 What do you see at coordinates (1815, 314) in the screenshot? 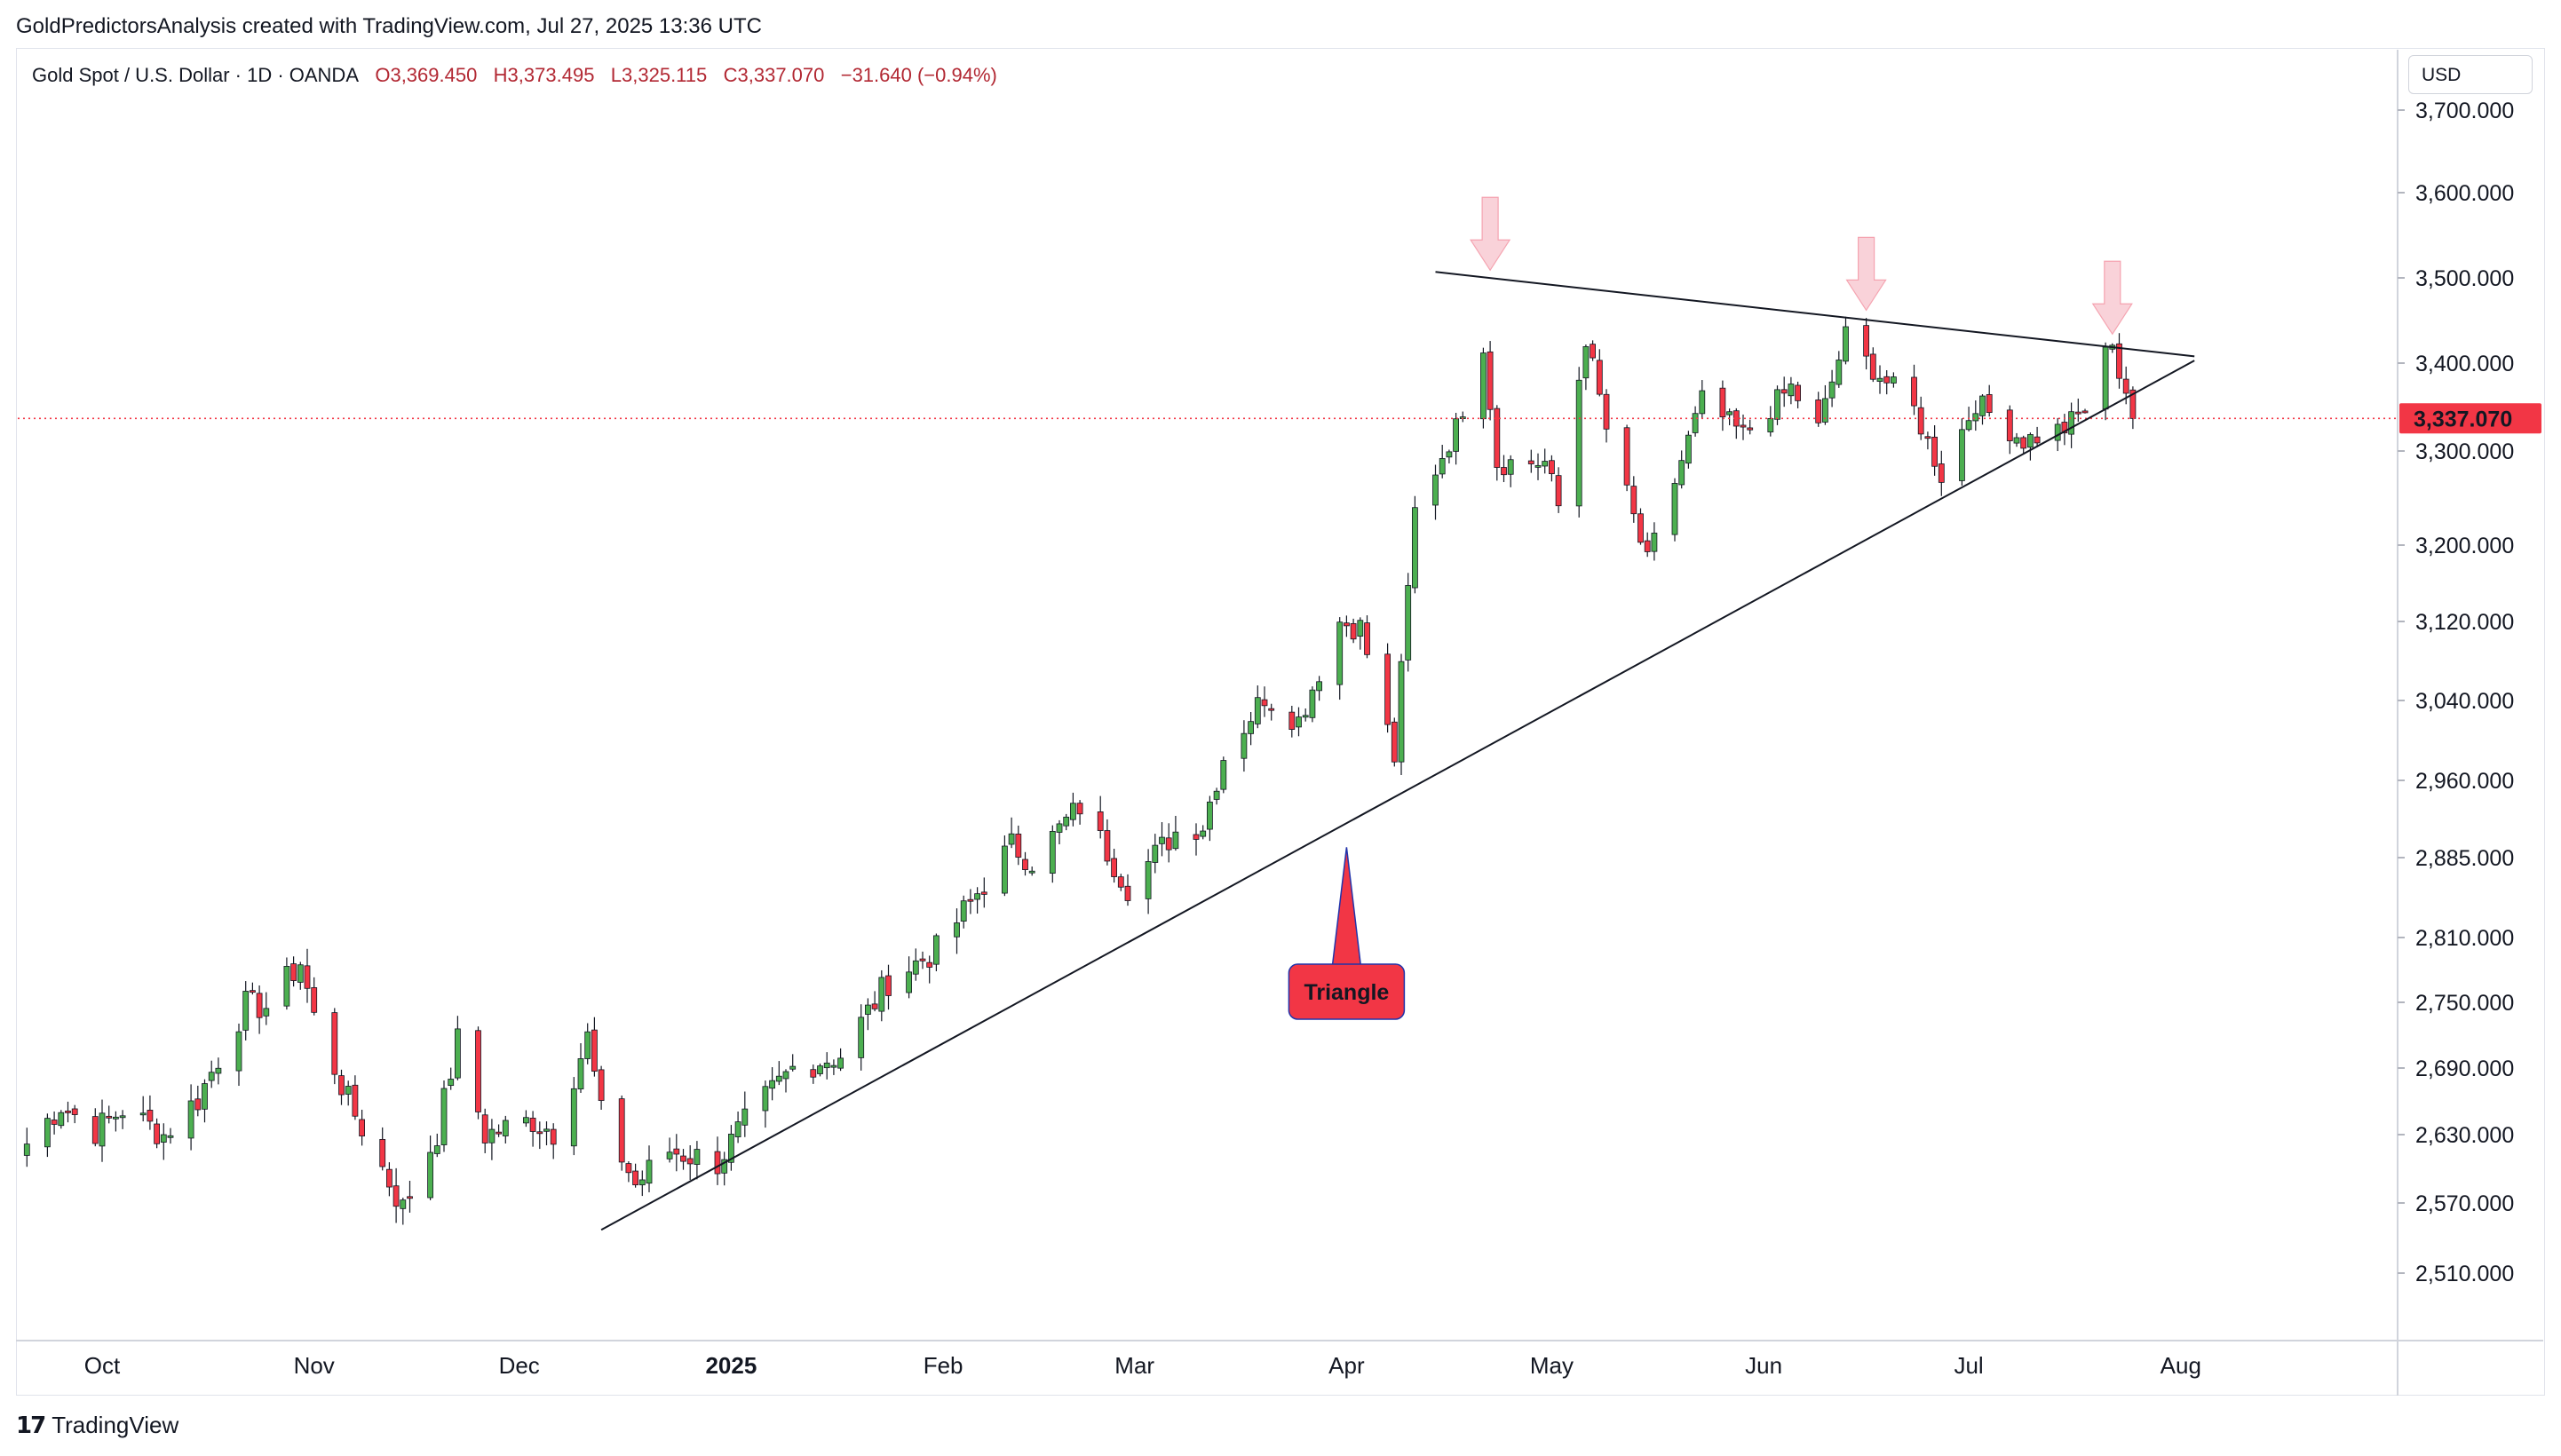
I see `trendline-resistance` at bounding box center [1815, 314].